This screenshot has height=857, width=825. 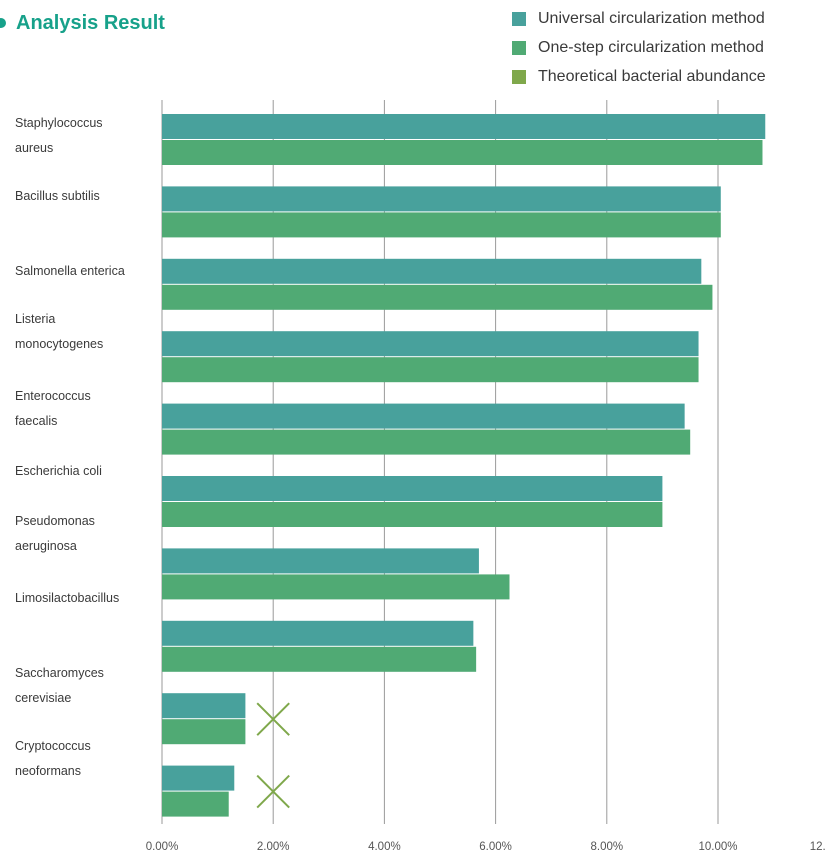 What do you see at coordinates (651, 18) in the screenshot?
I see `legend-label: Universal circularization method` at bounding box center [651, 18].